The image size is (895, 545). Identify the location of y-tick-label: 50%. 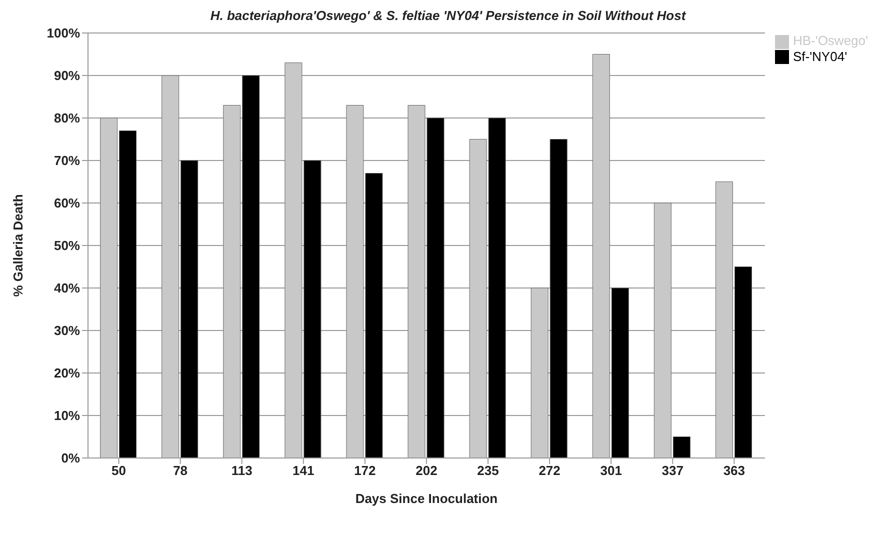
(67, 246).